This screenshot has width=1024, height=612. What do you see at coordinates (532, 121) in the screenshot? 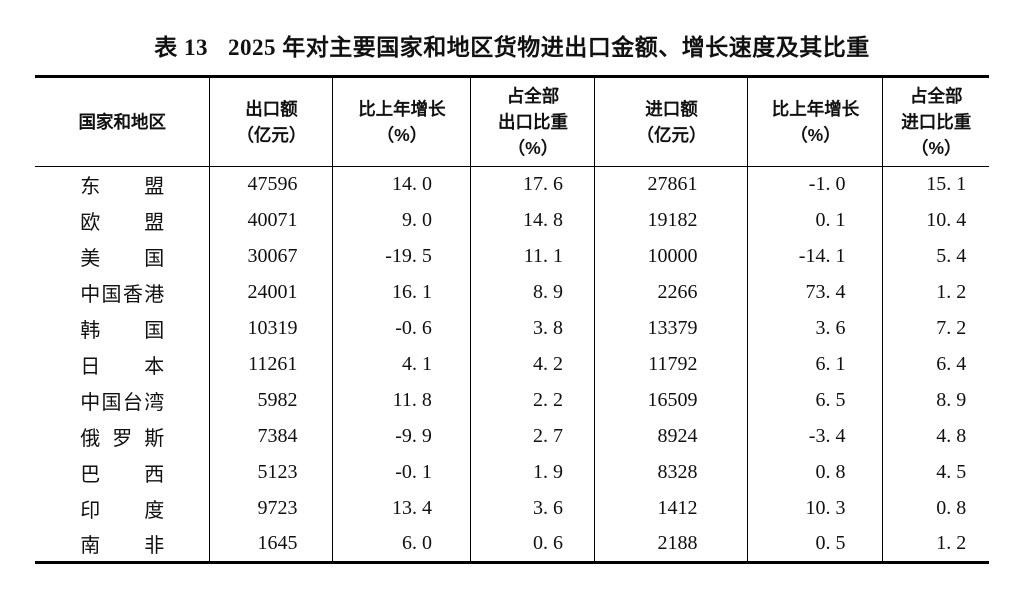
I see `col-header-export-share: 占全部 出口比重 （%）` at bounding box center [532, 121].